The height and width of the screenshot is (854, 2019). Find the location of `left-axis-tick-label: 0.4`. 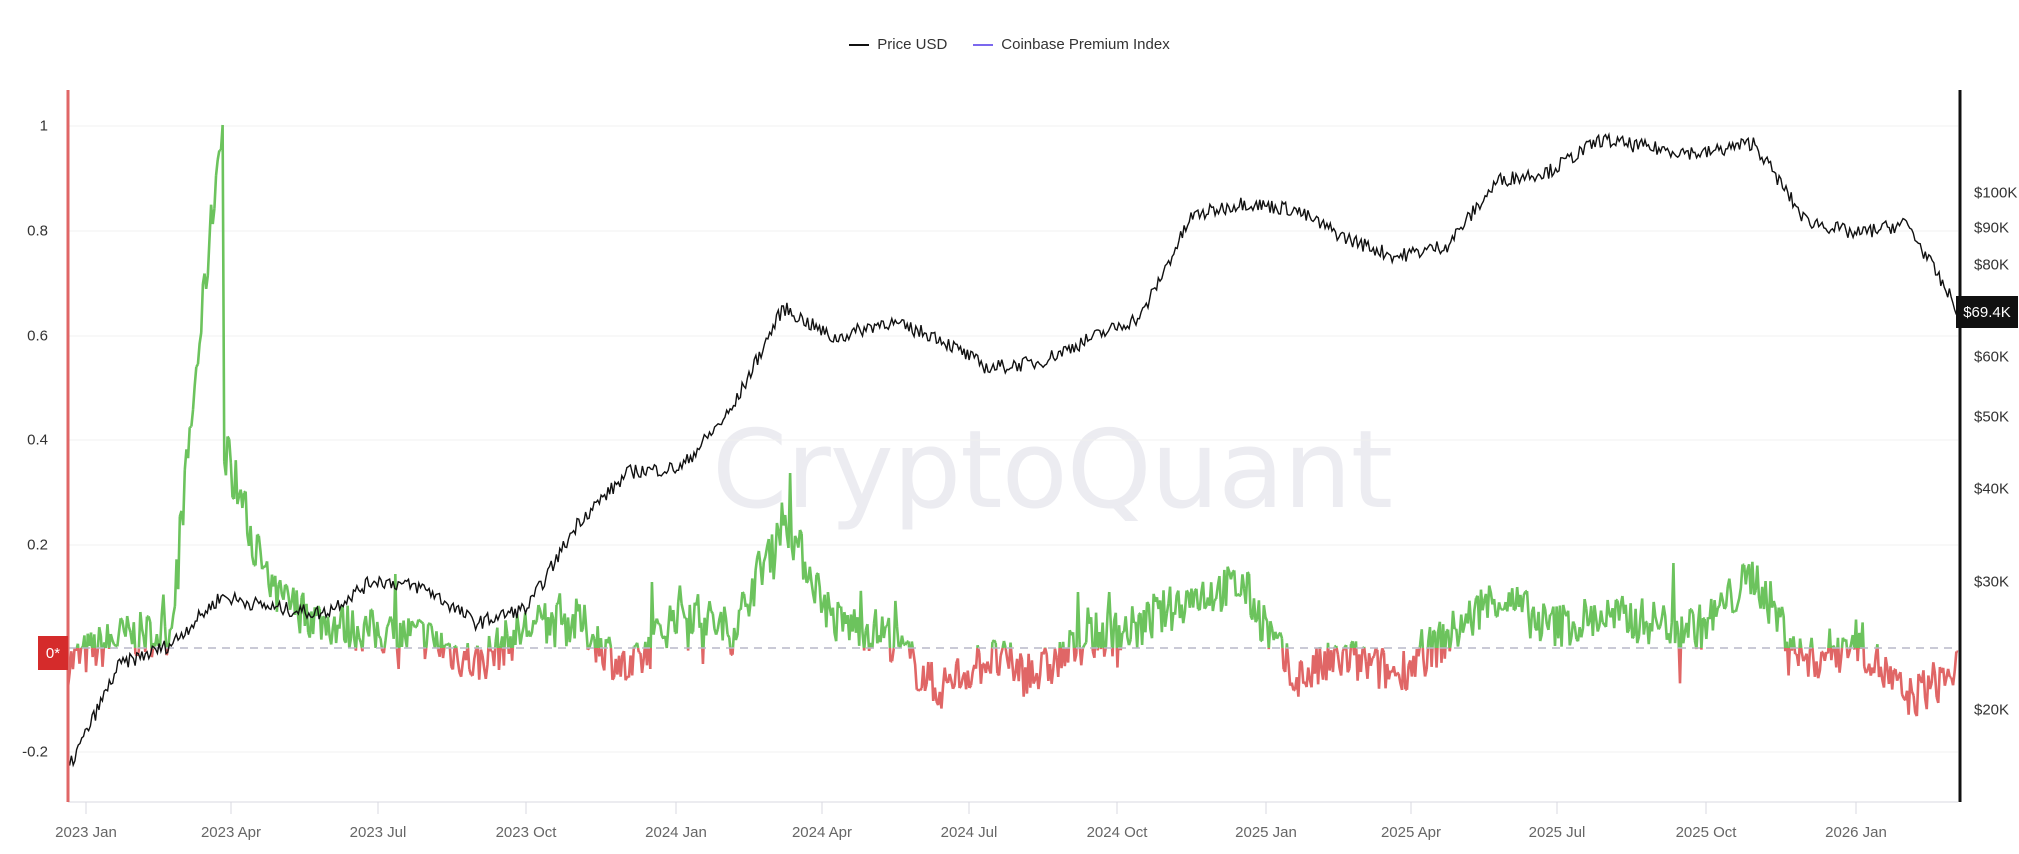

left-axis-tick-label: 0.4 is located at coordinates (37, 440).